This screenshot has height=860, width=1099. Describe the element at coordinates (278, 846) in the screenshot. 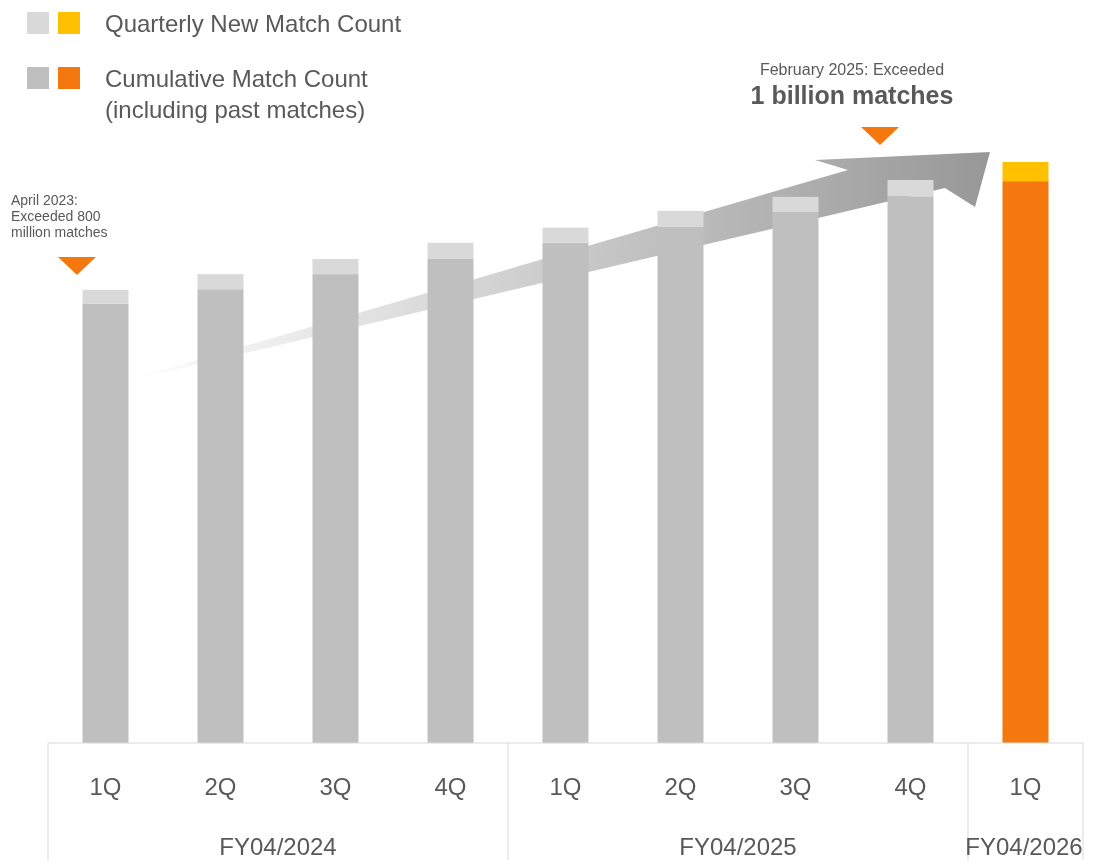

I see `text: FY04/2024` at that location.